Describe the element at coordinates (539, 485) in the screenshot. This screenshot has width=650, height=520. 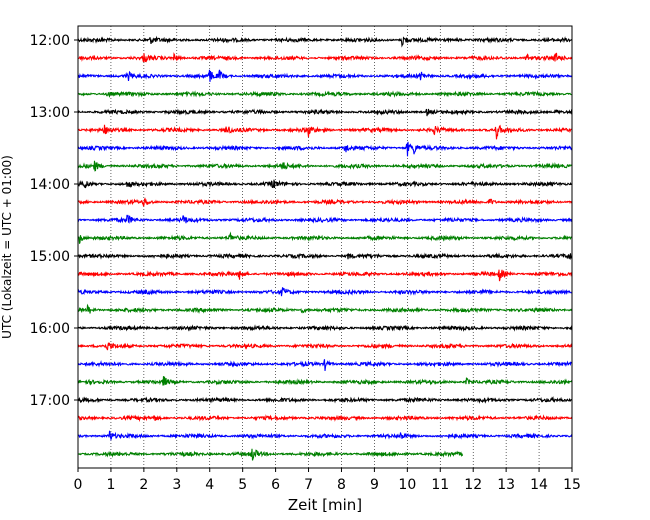
I see `x-tick-label: 14` at that location.